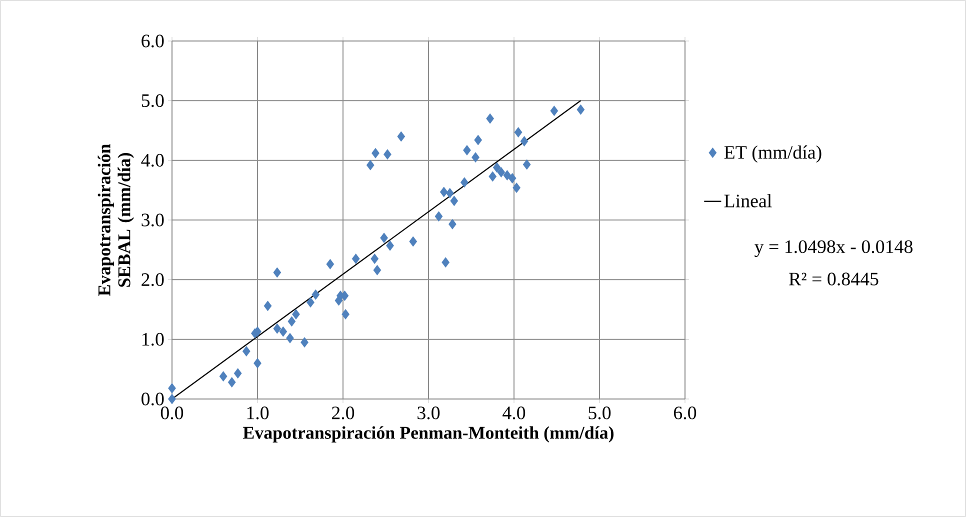 The height and width of the screenshot is (517, 966). What do you see at coordinates (599, 413) in the screenshot?
I see `x-tick-label: 5.0` at bounding box center [599, 413].